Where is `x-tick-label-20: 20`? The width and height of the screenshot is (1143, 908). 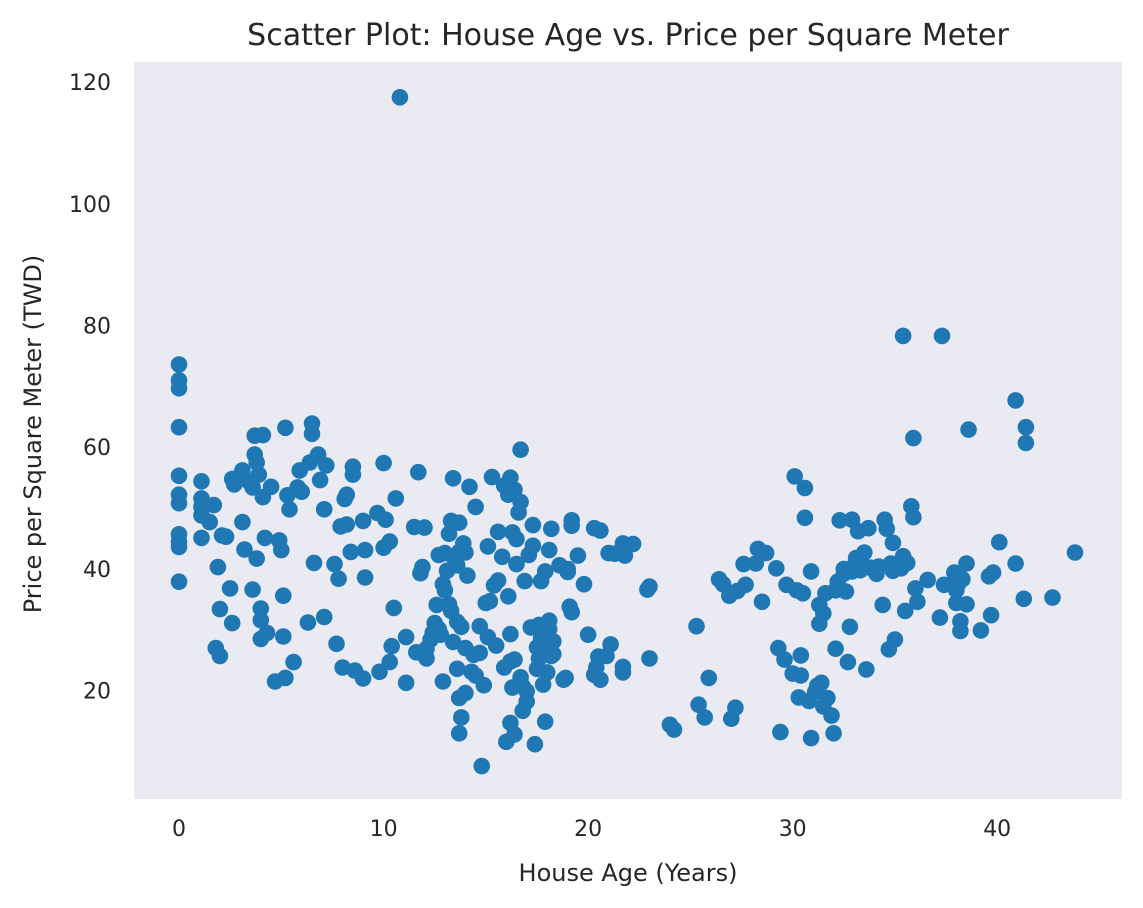
x-tick-label-20: 20 is located at coordinates (588, 829).